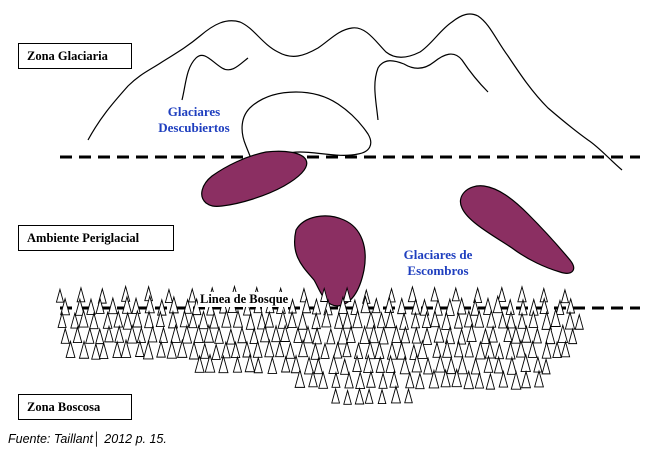 The image size is (650, 462). What do you see at coordinates (438, 270) in the screenshot?
I see `rock-glaciers-line2: Escombros` at bounding box center [438, 270].